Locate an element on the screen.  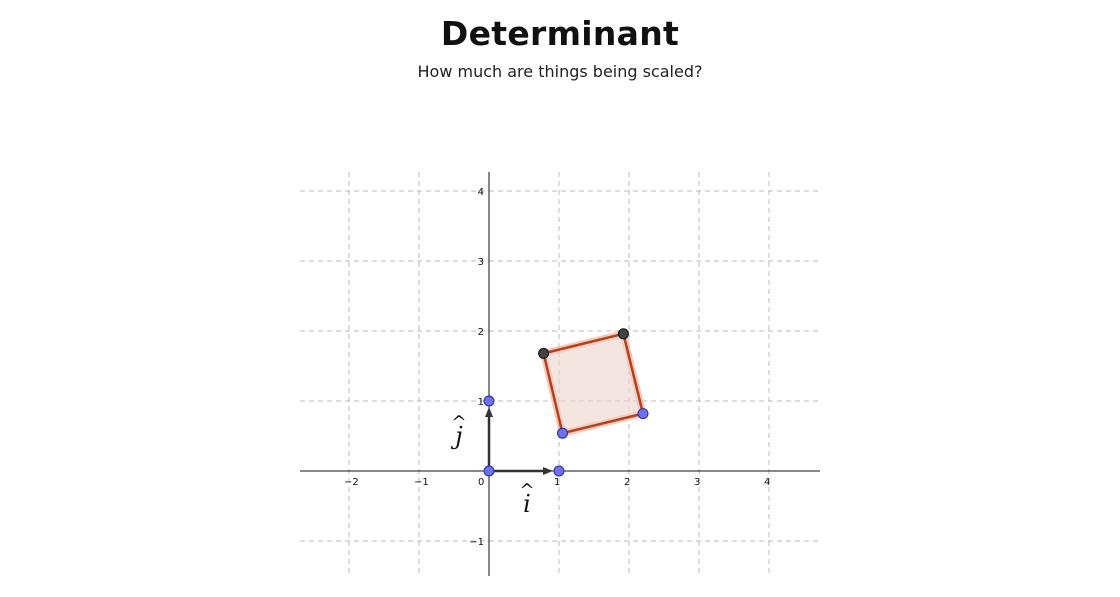
j-hat-vector-arrowhead is located at coordinates (489, 412).